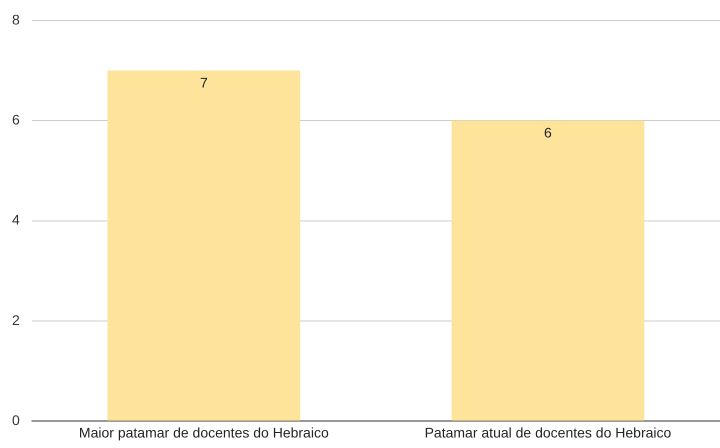  Describe the element at coordinates (16, 320) in the screenshot. I see `y-tick-label: 2` at that location.